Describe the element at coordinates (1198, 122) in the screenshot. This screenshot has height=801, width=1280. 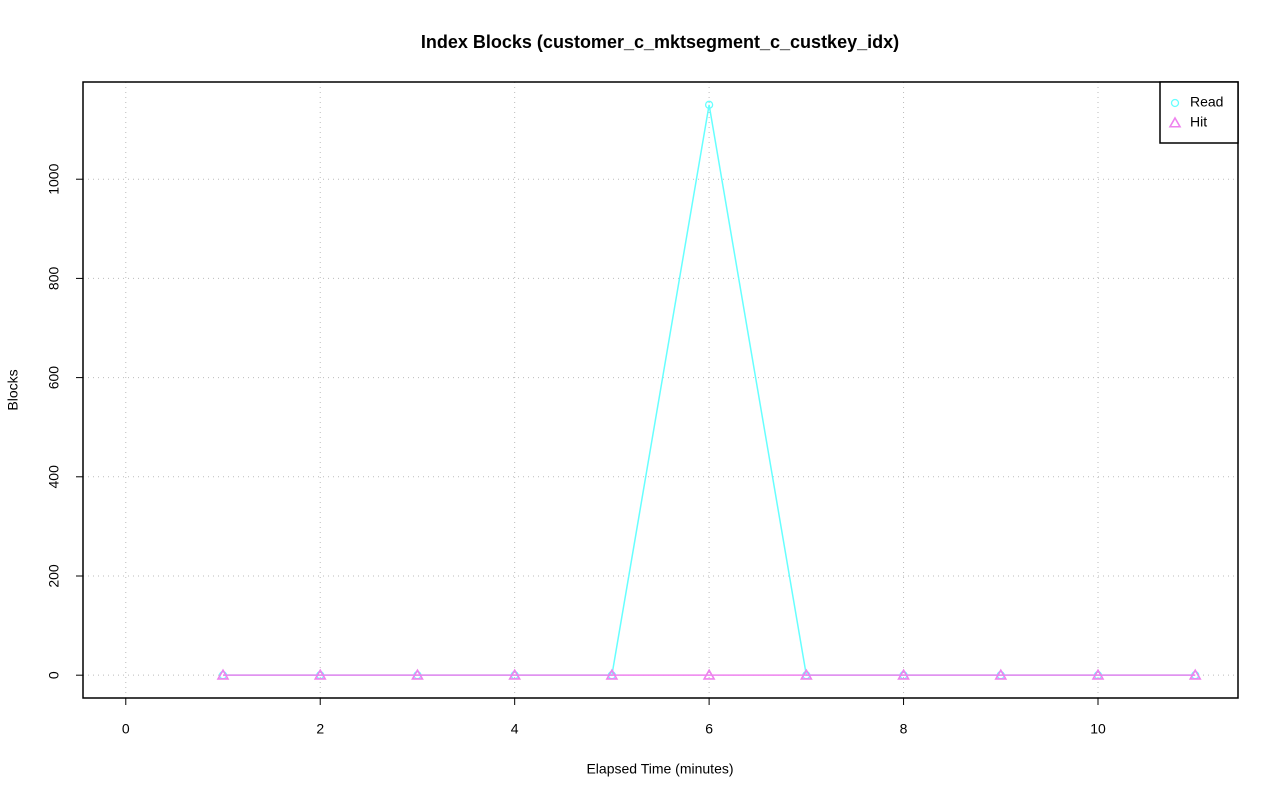
I see `legend-label: Hit` at that location.